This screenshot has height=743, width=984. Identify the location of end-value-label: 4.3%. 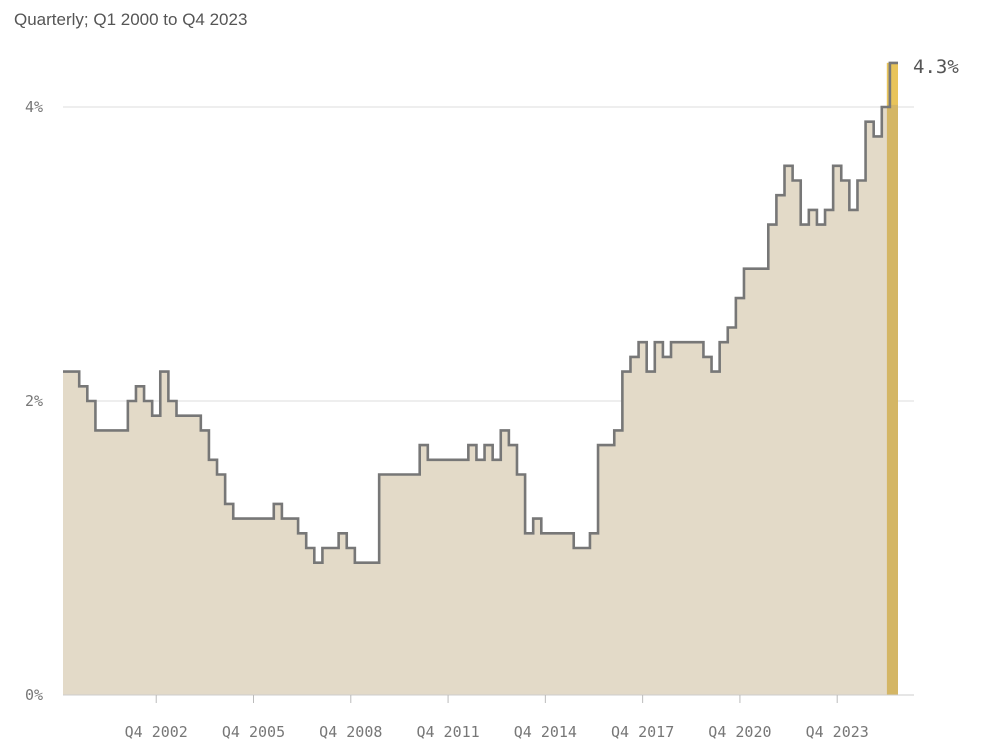
(936, 67).